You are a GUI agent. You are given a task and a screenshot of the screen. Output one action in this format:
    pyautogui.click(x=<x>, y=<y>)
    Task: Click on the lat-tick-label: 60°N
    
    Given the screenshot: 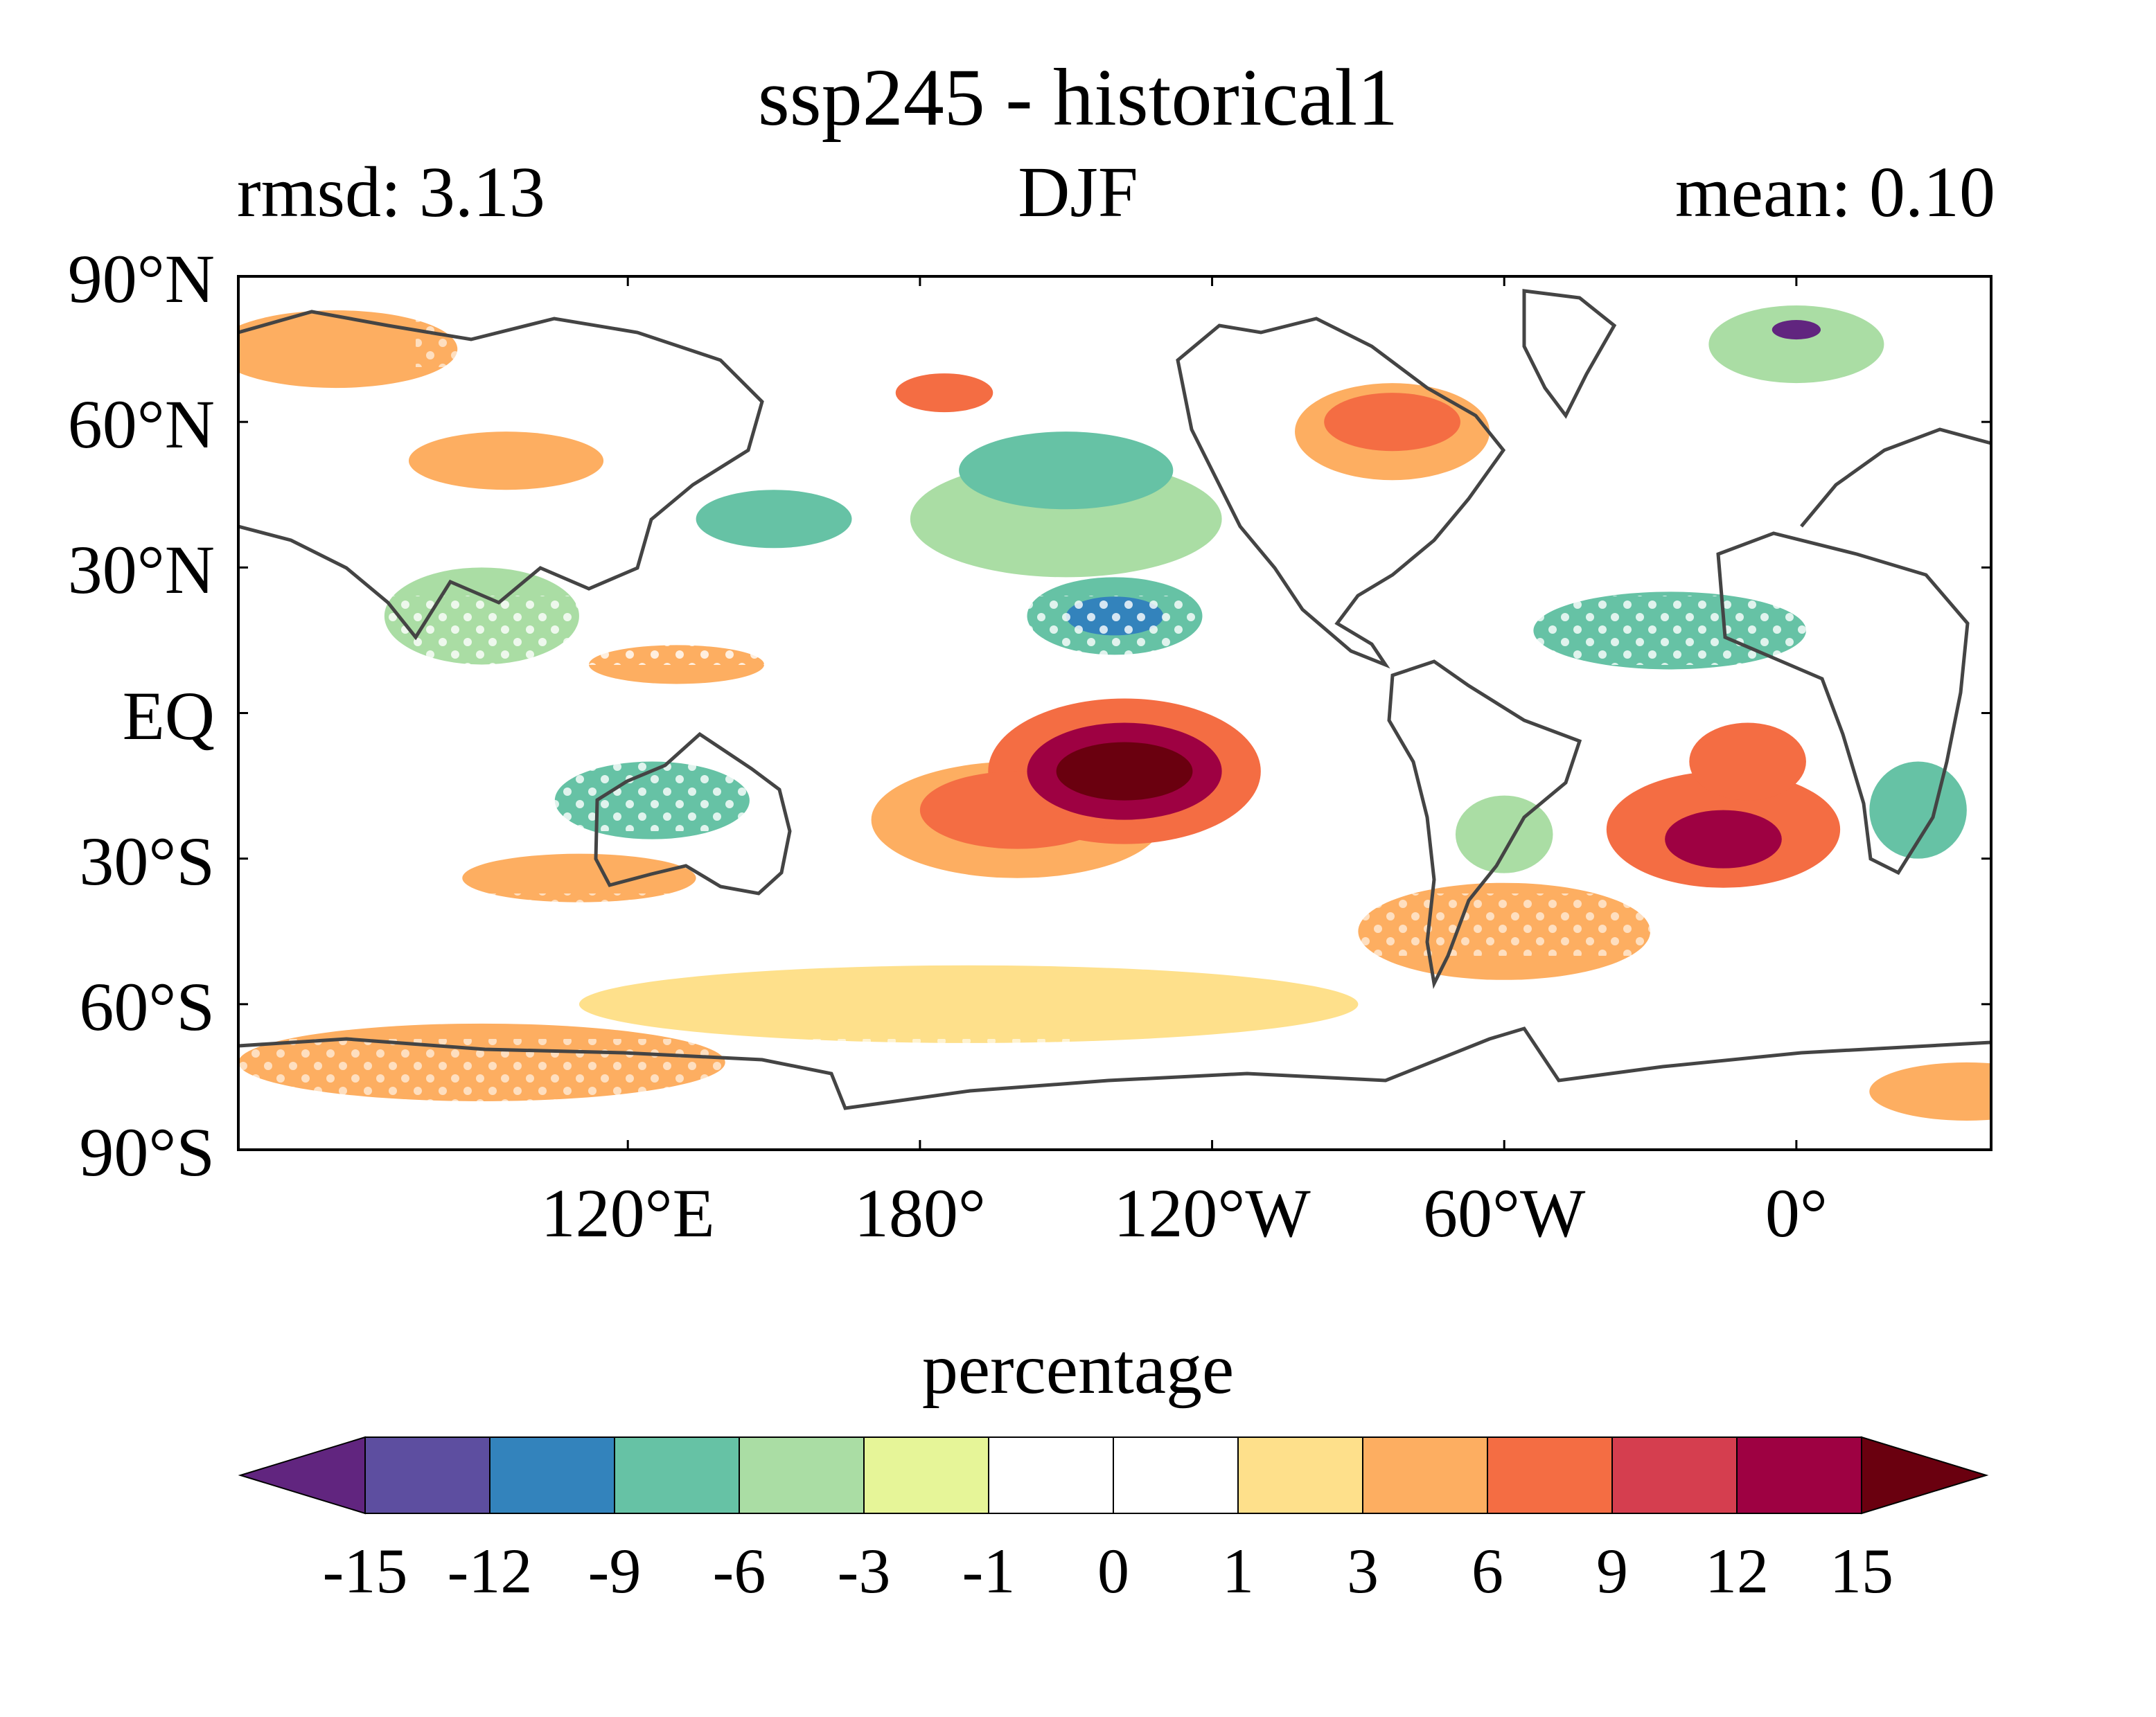 What is the action you would take?
    pyautogui.click(x=141, y=425)
    